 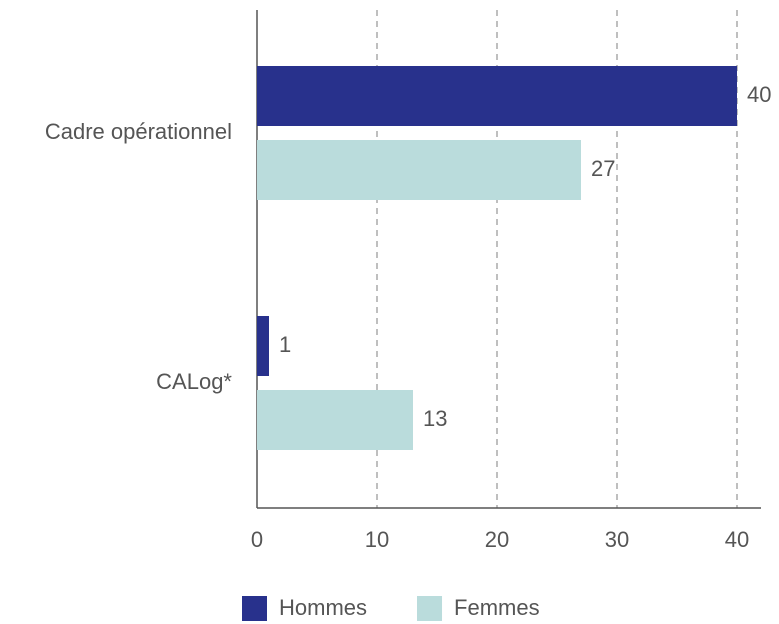 What do you see at coordinates (497, 539) in the screenshot?
I see `x-tick-label: 20` at bounding box center [497, 539].